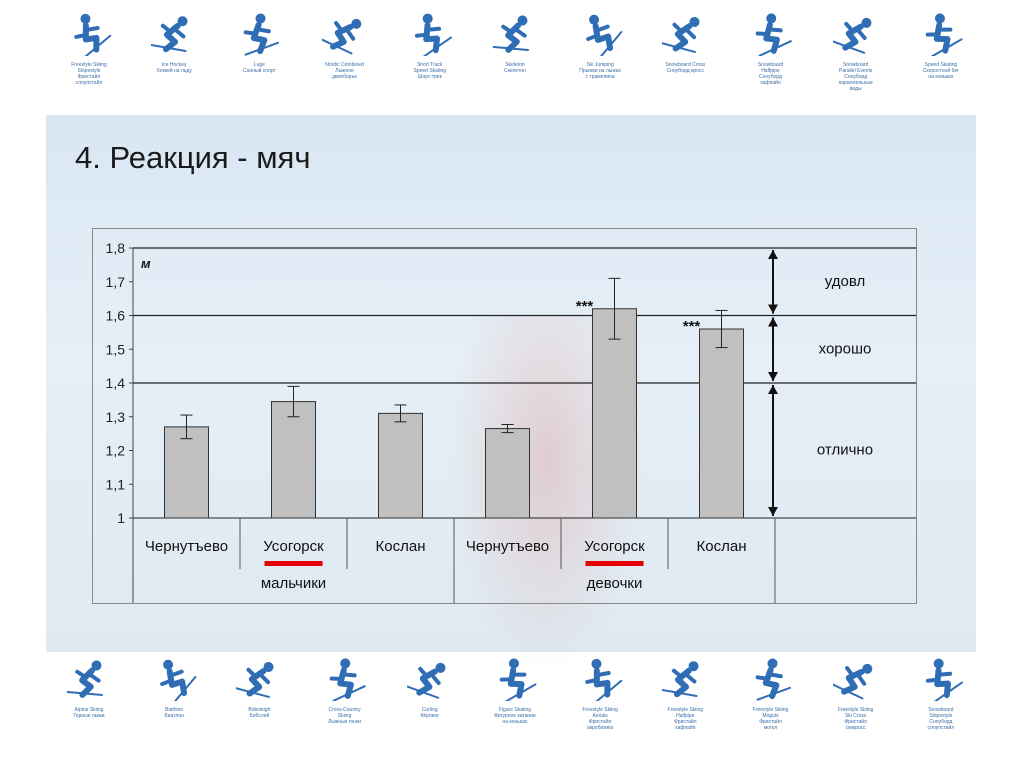  What do you see at coordinates (89, 713) in the screenshot?
I see `sport-caption: Alpine Skiing Горные лыжи` at bounding box center [89, 713].